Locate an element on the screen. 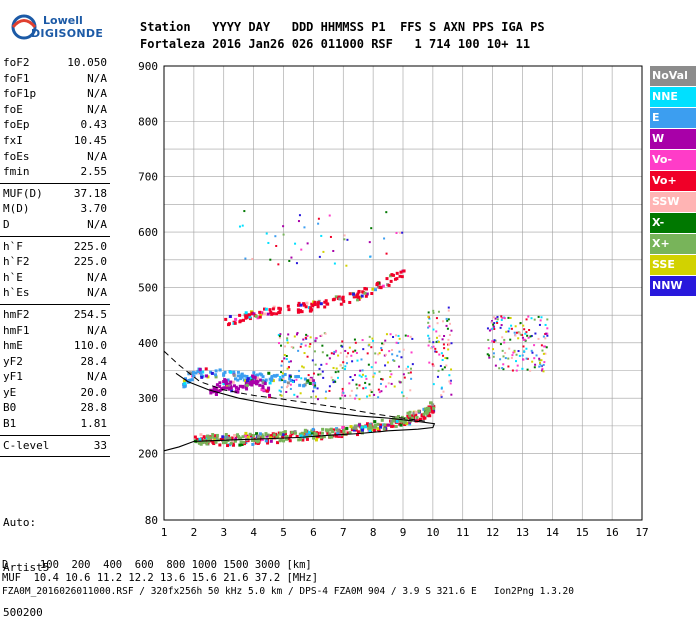  param-value: N/A is located at coordinates (97, 293).